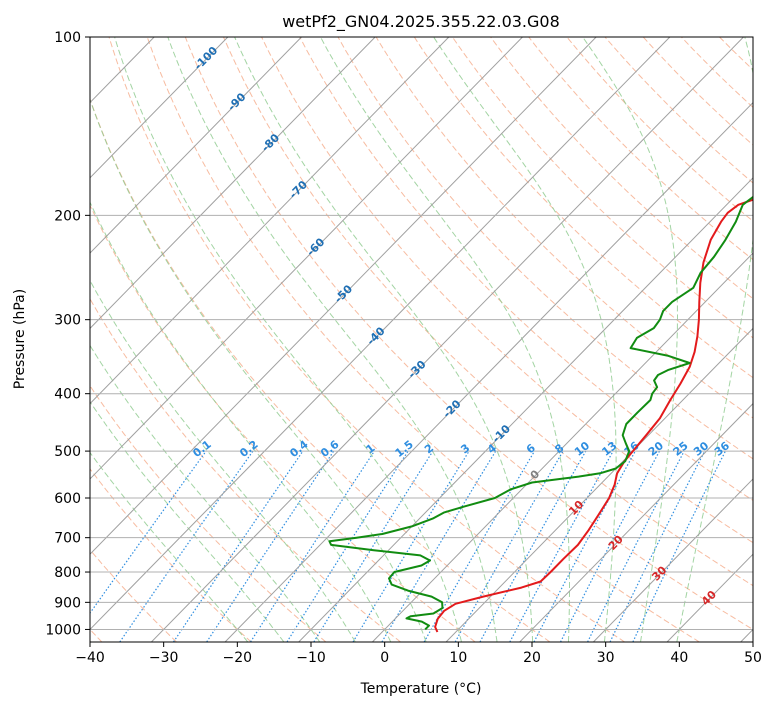  What do you see at coordinates (63, 630) in the screenshot?
I see `y-tick-label: 1000` at bounding box center [63, 630].